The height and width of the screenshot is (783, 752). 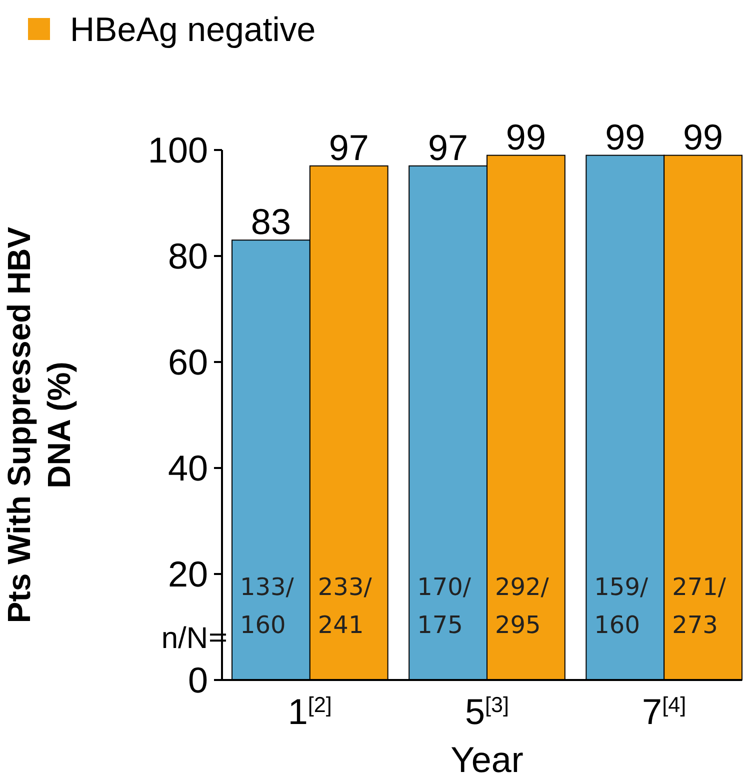 I want to click on x-axis-title: Year, so click(x=487, y=759).